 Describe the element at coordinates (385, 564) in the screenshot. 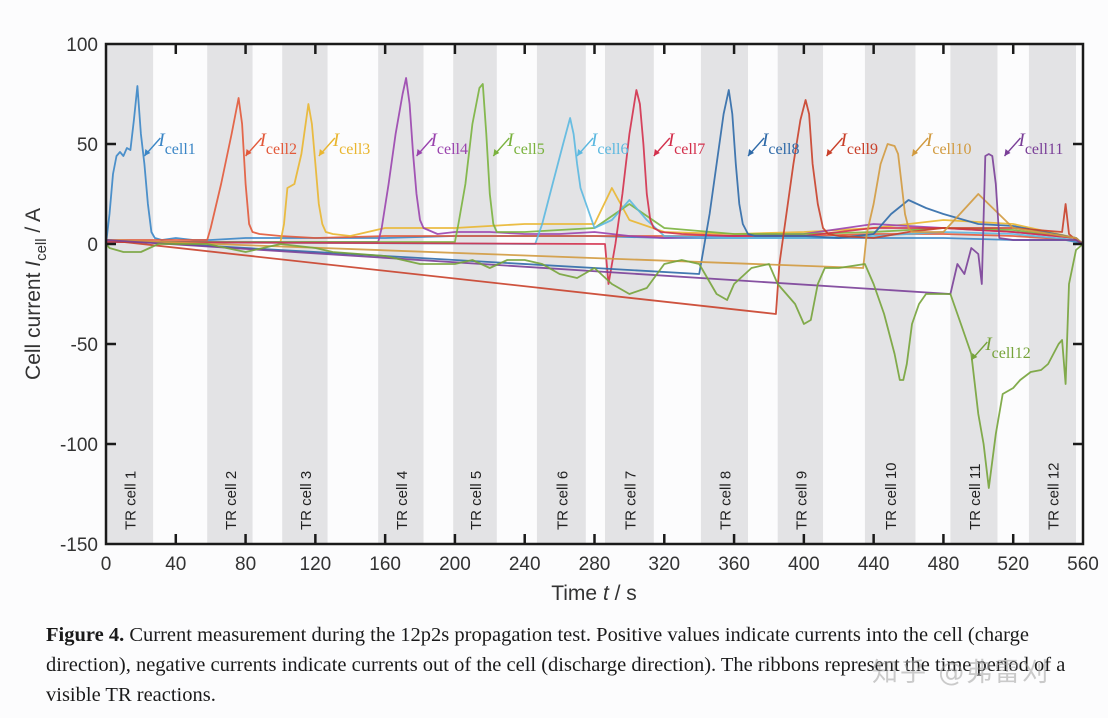

I see `x-tick-label: 160` at that location.